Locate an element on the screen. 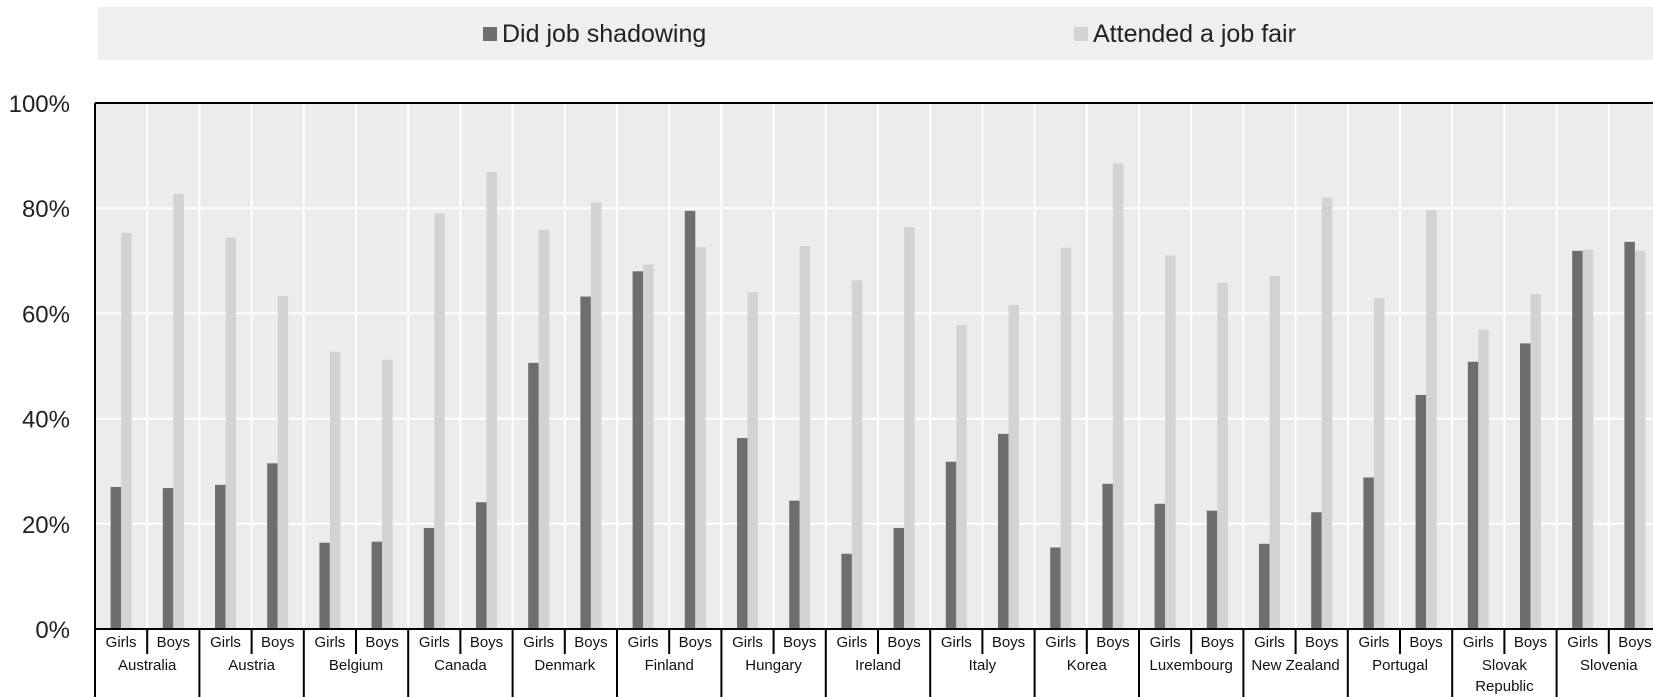 The height and width of the screenshot is (697, 1653). bar-fair-australia-boys is located at coordinates (178, 411).